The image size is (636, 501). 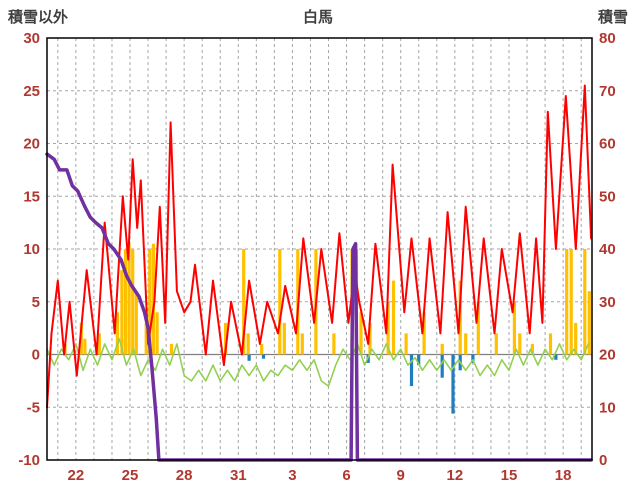 What do you see at coordinates (36, 355) in the screenshot?
I see `left-axis-tick: 0` at bounding box center [36, 355].